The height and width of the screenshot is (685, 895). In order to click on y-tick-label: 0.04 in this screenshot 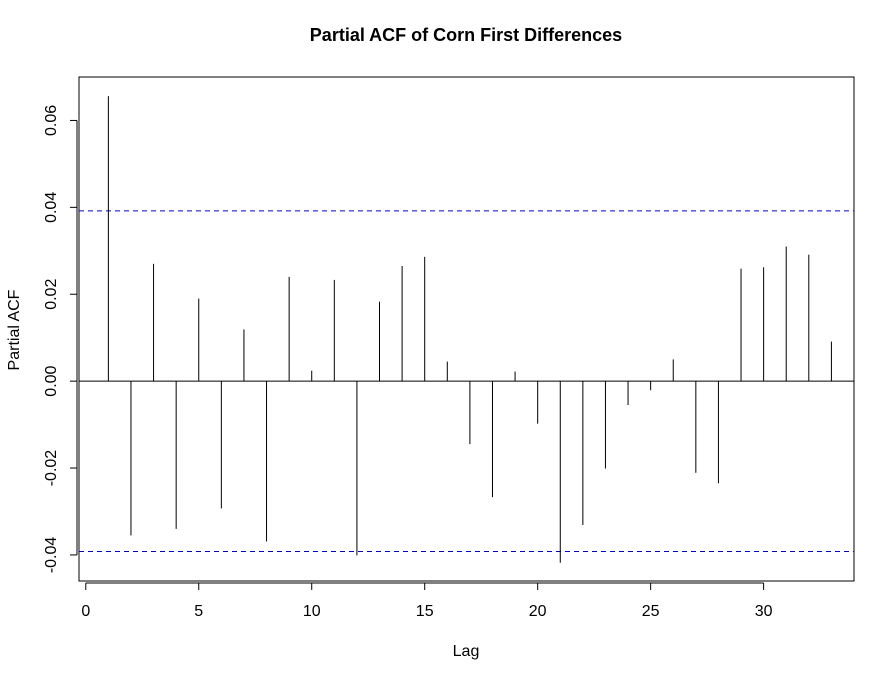, I will do `click(51, 207)`.